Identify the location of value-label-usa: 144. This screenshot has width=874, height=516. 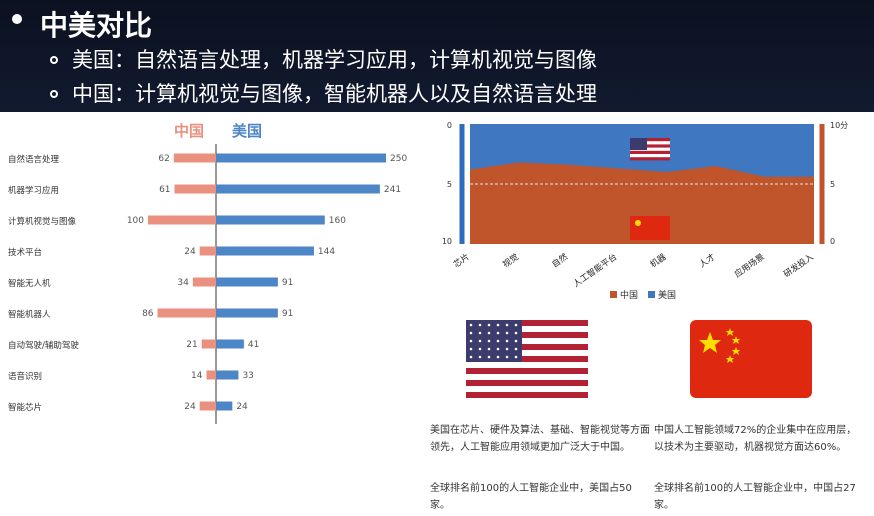
(326, 252).